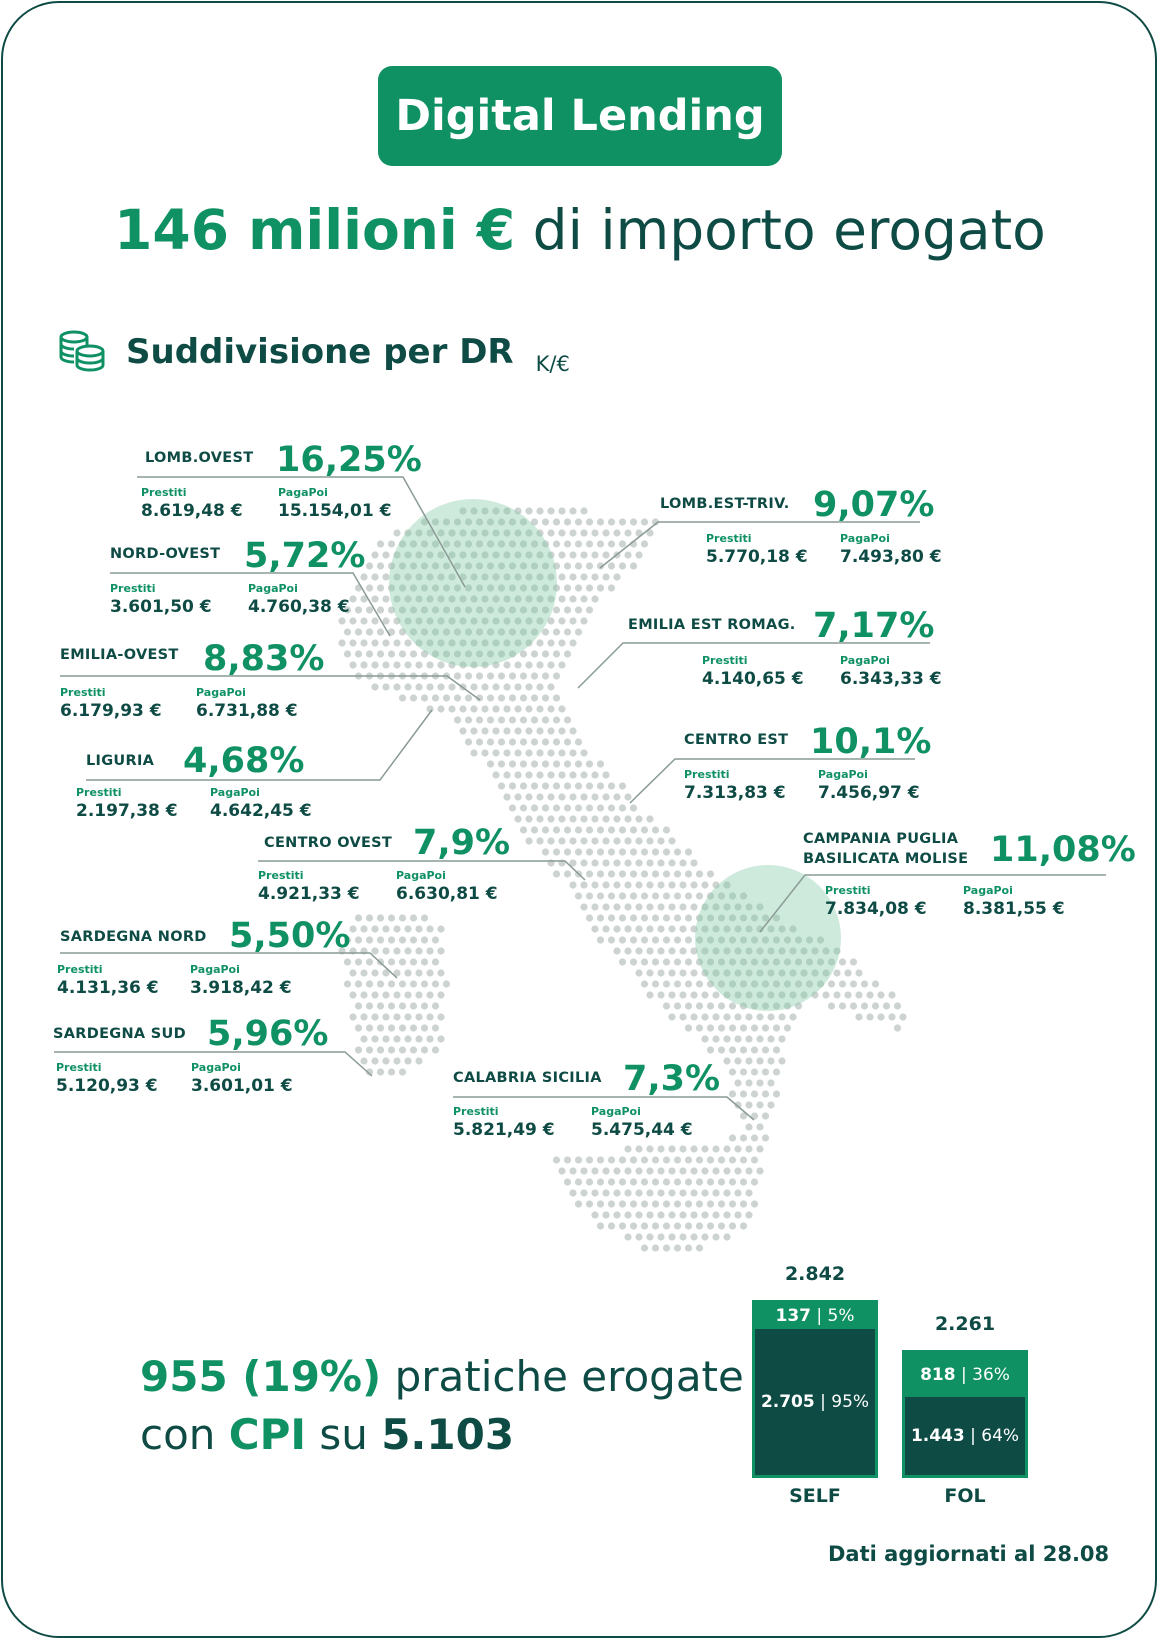 The height and width of the screenshot is (1641, 1160). I want to click on segment-bottom-value: 2.705, so click(787, 1401).